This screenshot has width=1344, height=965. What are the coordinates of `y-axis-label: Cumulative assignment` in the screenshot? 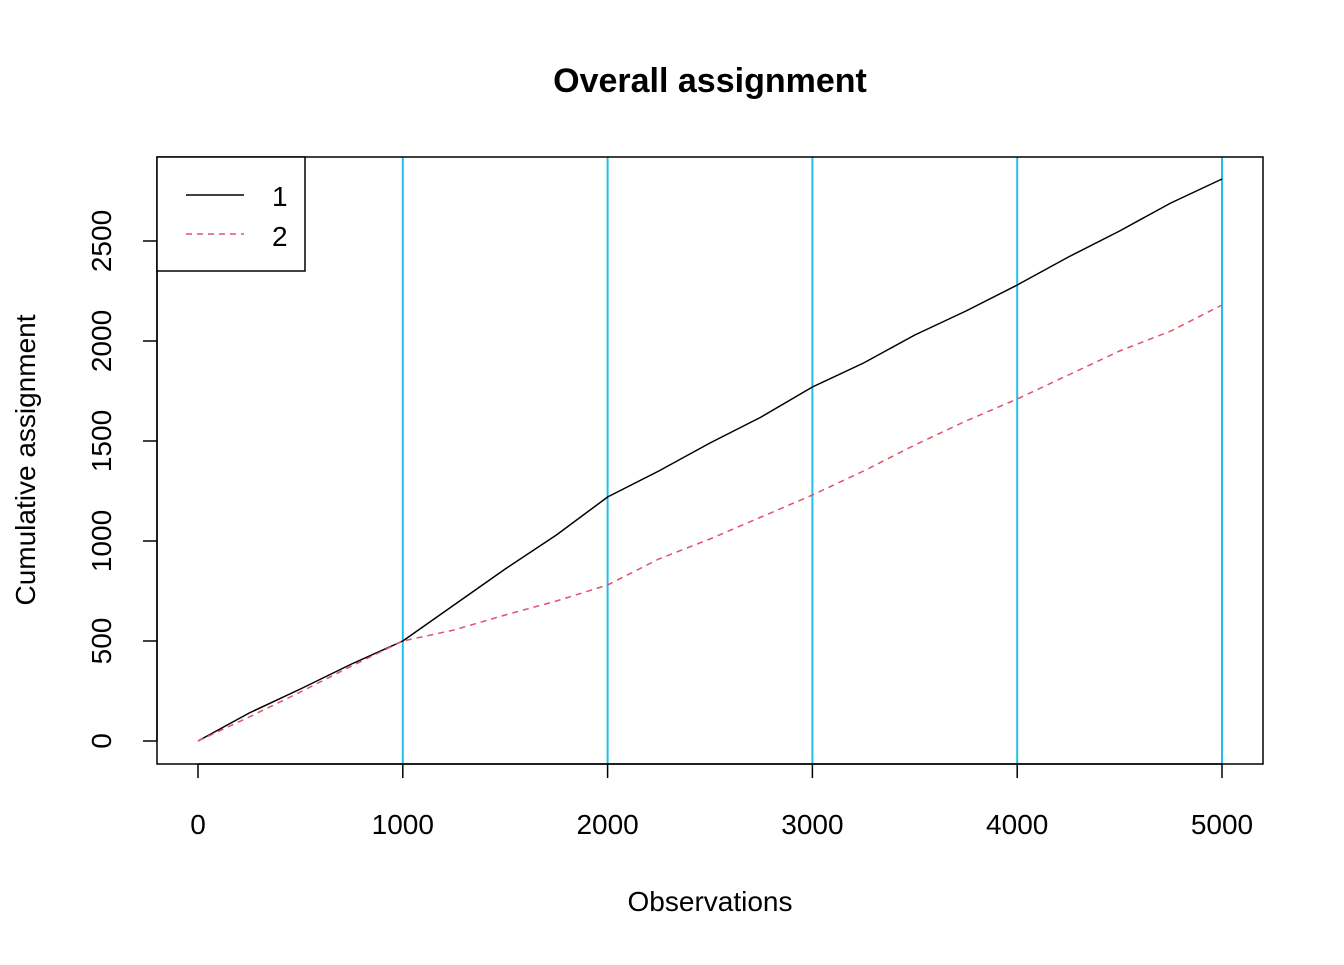 It's located at (25, 459).